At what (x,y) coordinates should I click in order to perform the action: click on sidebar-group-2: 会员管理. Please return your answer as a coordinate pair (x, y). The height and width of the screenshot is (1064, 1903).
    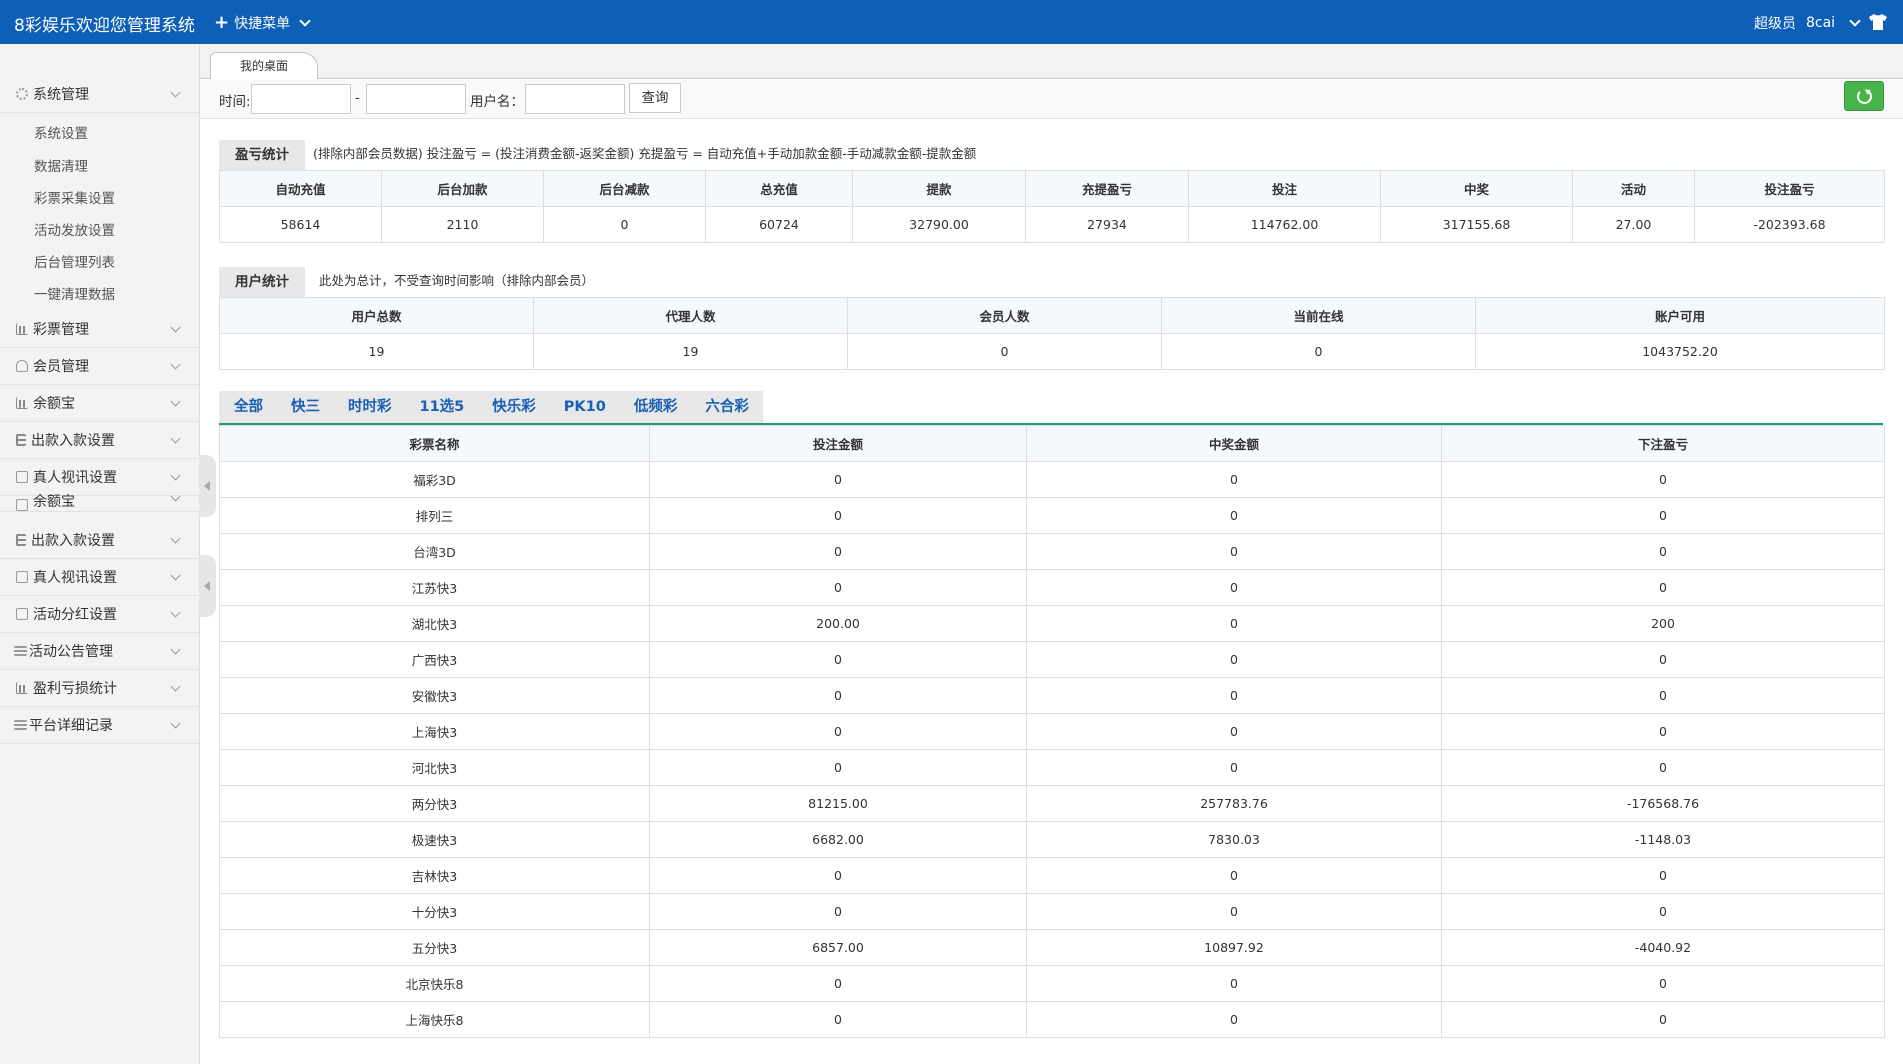
    Looking at the image, I should click on (99, 366).